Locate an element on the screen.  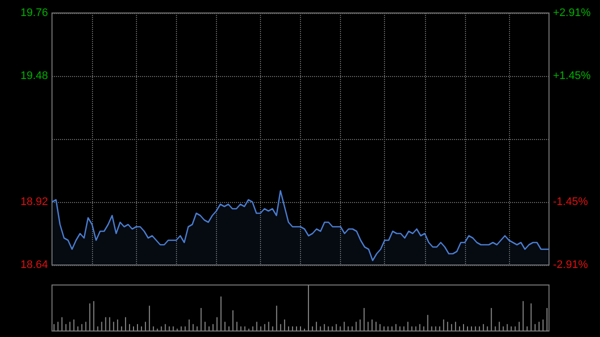
y-tick-label: 19.76 is located at coordinates (34, 13).